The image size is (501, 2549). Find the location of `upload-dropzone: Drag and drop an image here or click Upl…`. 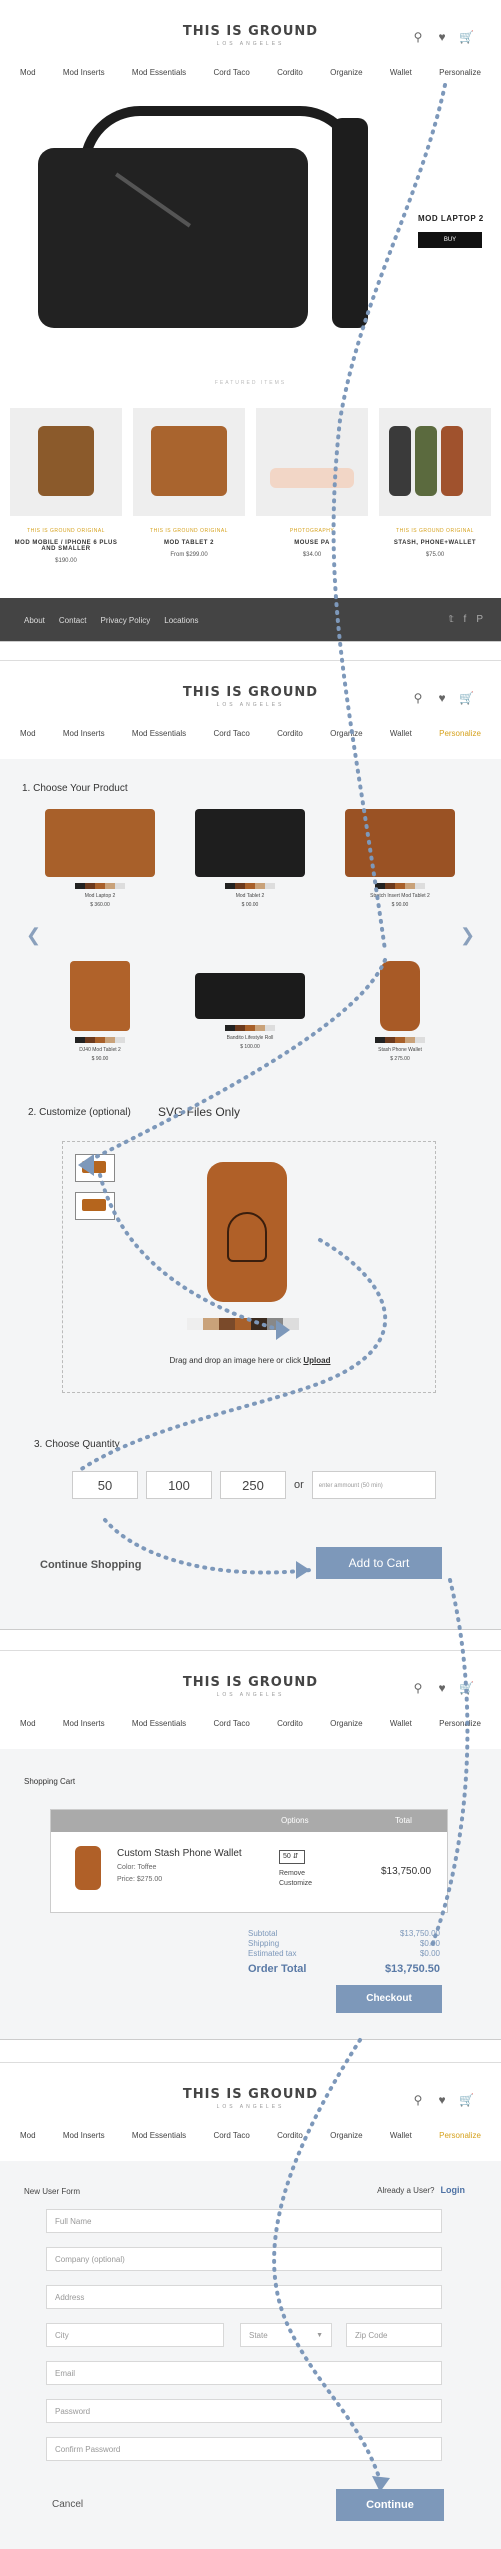

upload-dropzone: Drag and drop an image here or click Upl… is located at coordinates (249, 1267).